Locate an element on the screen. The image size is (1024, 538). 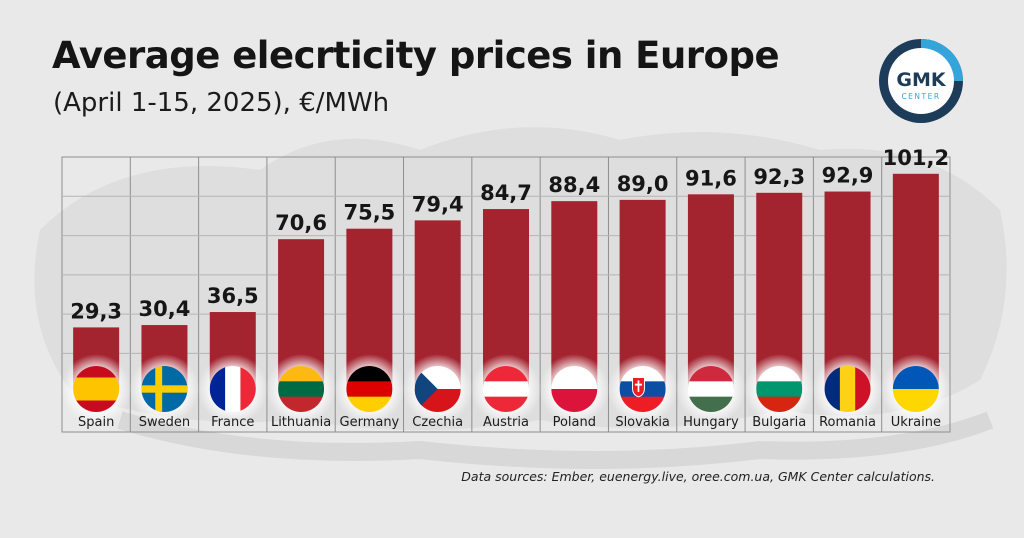
spain-flag-icon is located at coordinates (96, 389).